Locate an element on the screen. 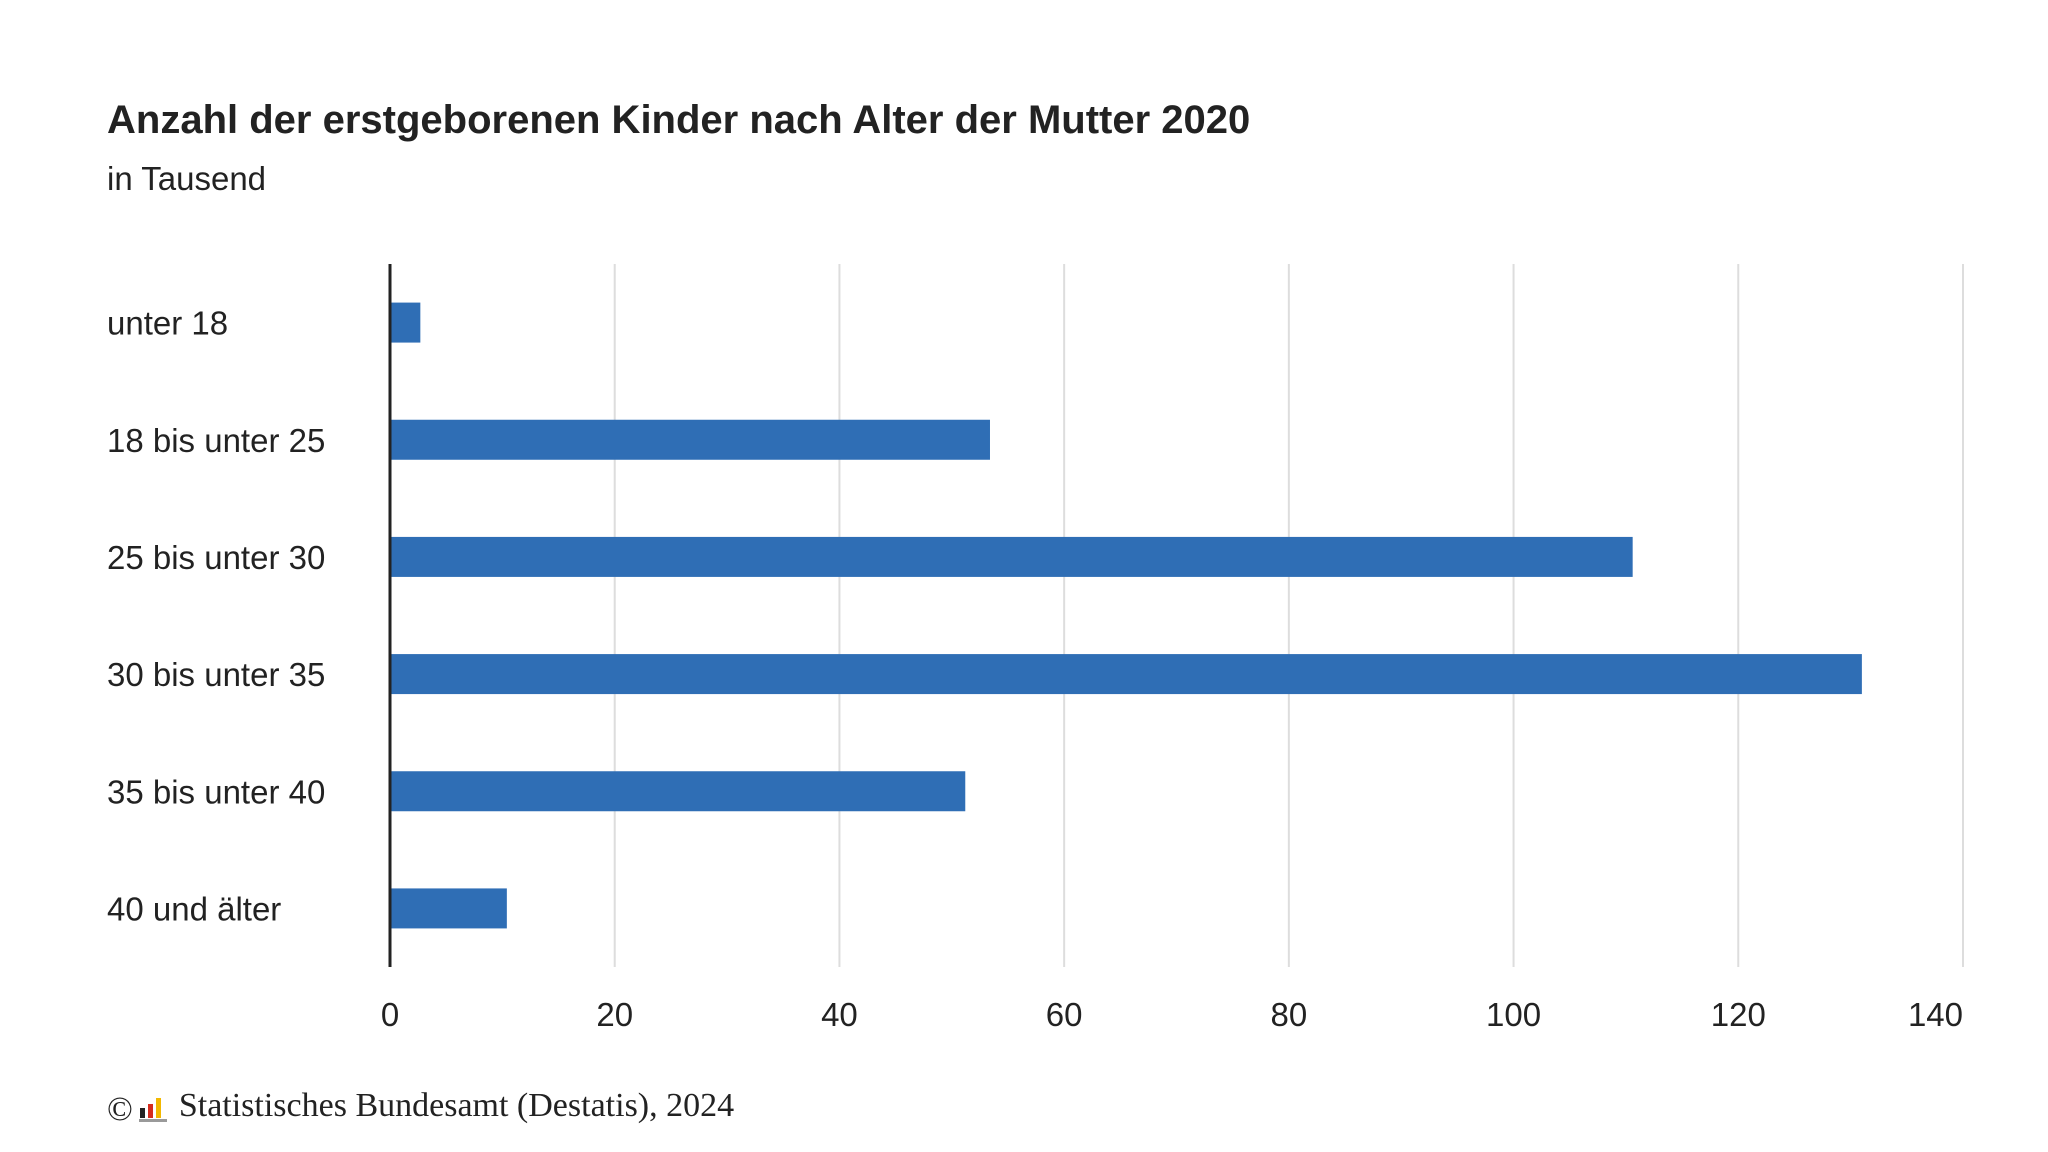  category-label: 40 und älter is located at coordinates (194, 908).